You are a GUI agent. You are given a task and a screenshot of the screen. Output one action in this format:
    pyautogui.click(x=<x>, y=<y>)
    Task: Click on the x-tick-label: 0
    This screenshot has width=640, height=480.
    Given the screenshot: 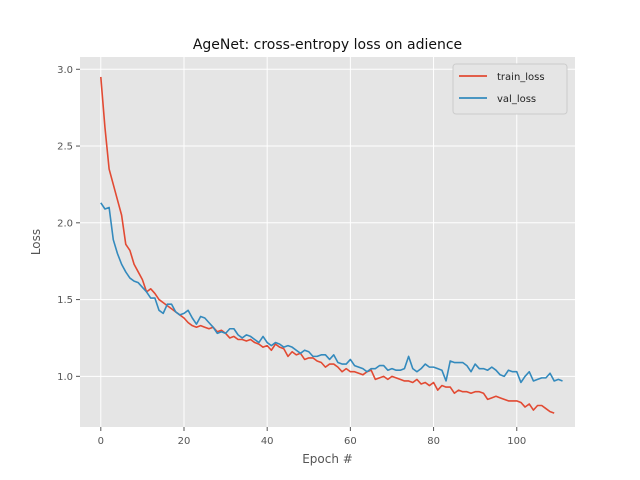 What is the action you would take?
    pyautogui.click(x=101, y=441)
    